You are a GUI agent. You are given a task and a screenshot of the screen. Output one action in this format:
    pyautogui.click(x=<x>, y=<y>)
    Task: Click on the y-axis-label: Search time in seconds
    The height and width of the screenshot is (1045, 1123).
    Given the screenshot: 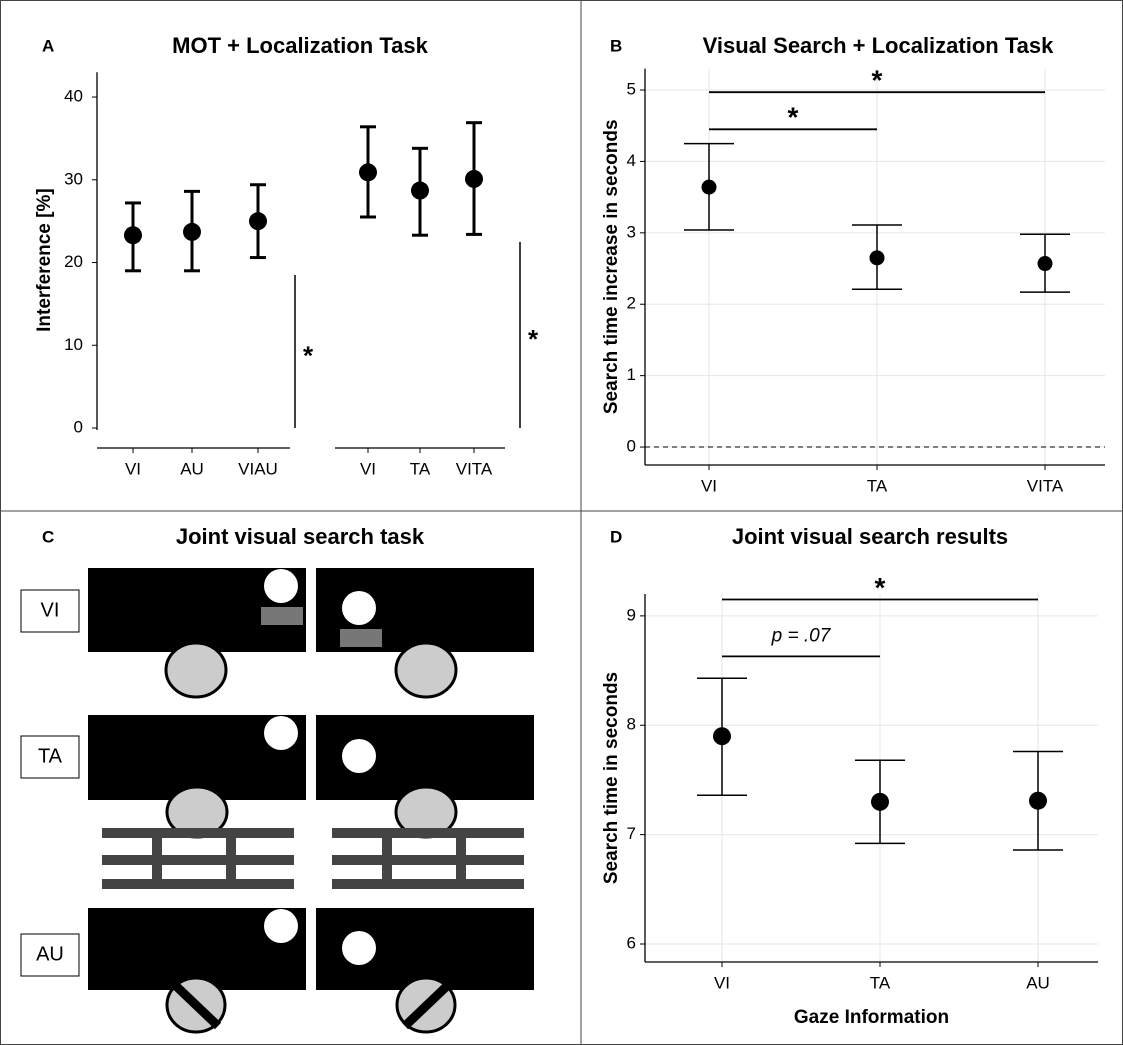 What is the action you would take?
    pyautogui.click(x=611, y=778)
    